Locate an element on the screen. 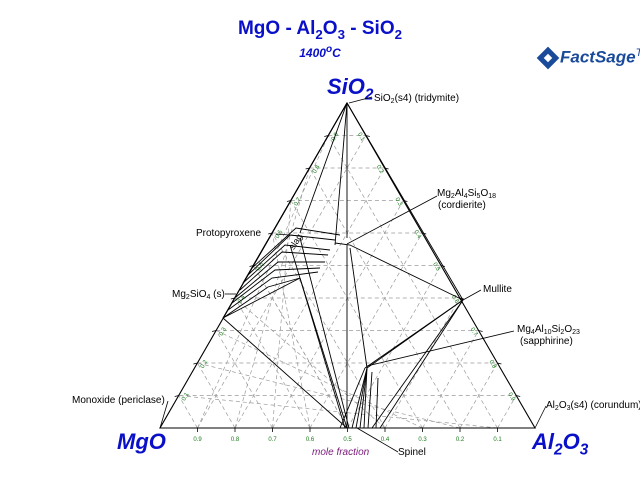 The width and height of the screenshot is (640, 504). vertex-sio2: SiO2 is located at coordinates (350, 89).